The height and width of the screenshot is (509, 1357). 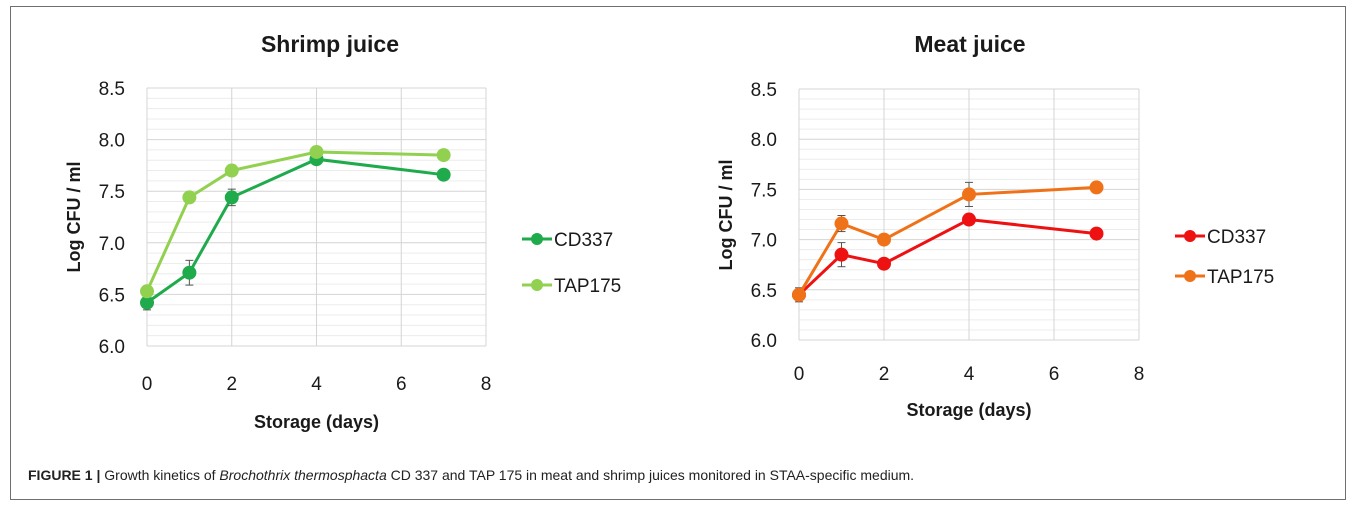 I want to click on caption-label: FIGURE 1 |, so click(x=64, y=475).